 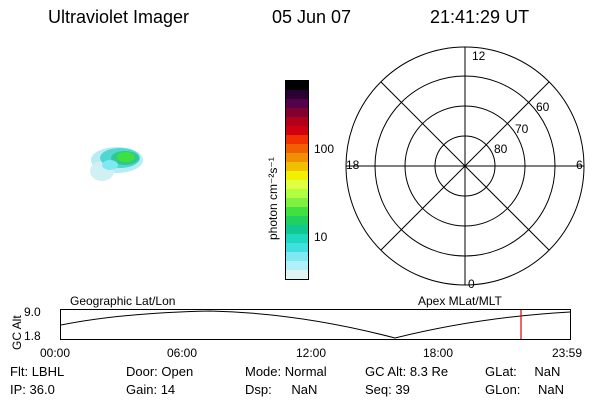 I want to click on colorbar-tick-100: 100, so click(x=324, y=149).